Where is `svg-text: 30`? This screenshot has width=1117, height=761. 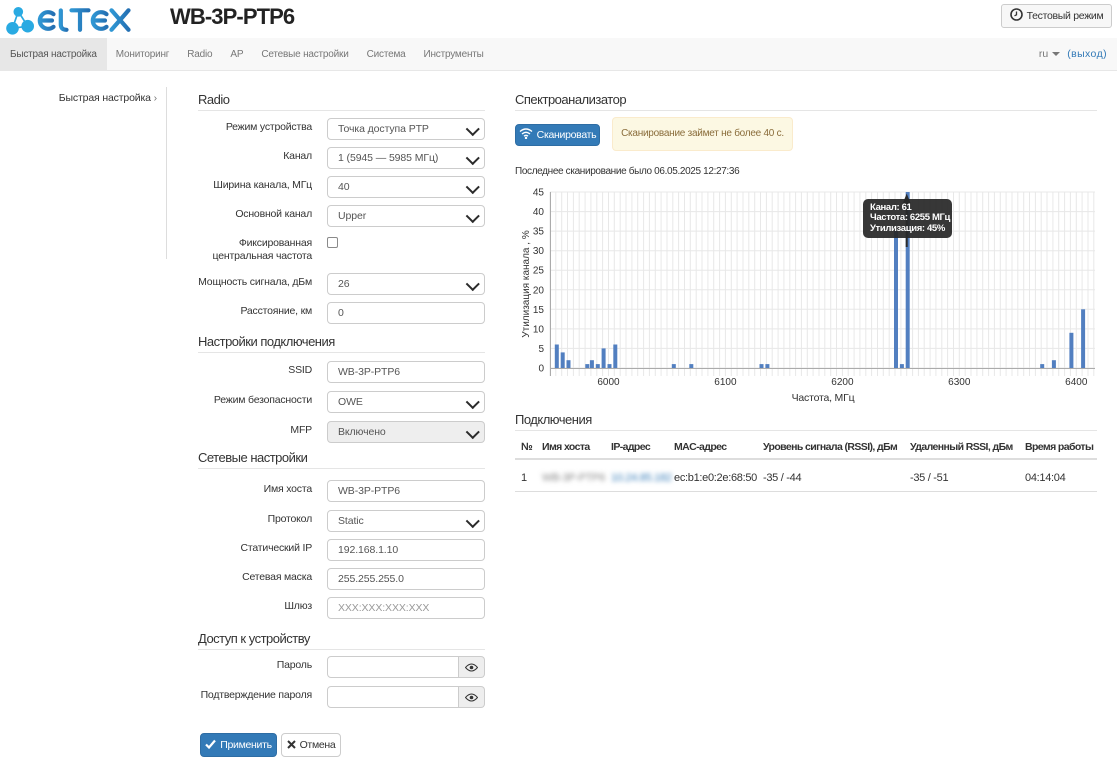 svg-text: 30 is located at coordinates (539, 251).